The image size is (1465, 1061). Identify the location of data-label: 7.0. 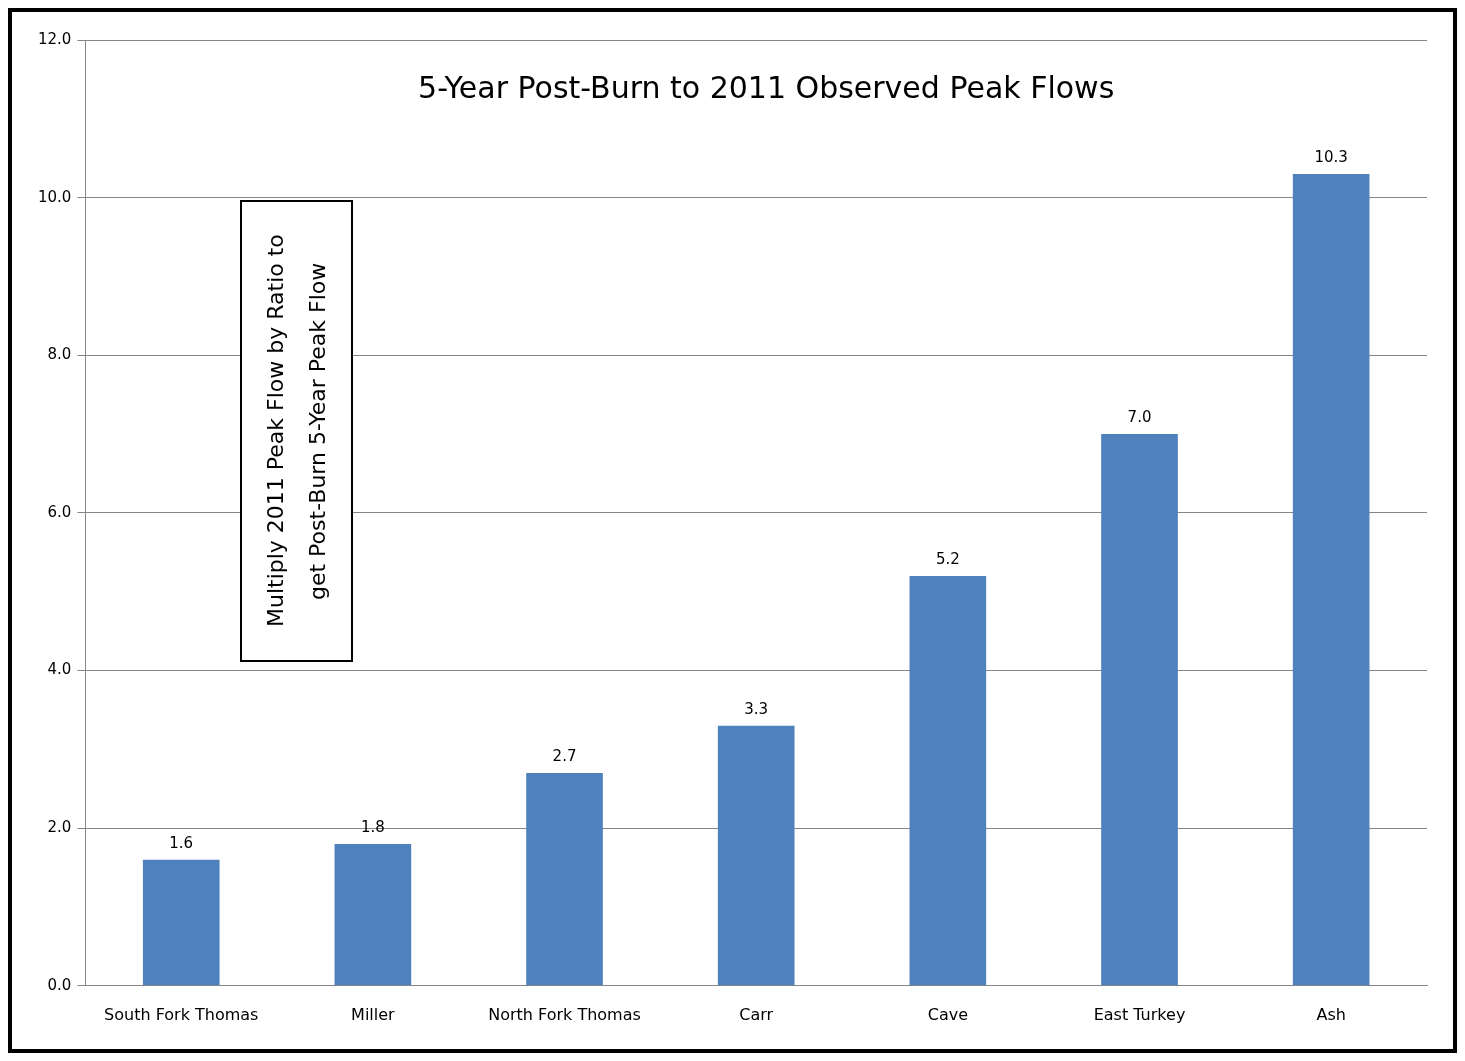
(1139, 417).